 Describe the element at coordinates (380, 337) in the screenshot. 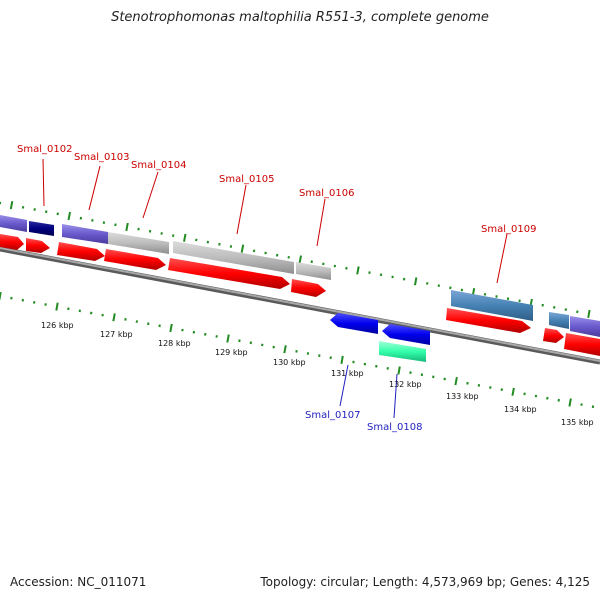

I see `reverse-cds-track` at that location.